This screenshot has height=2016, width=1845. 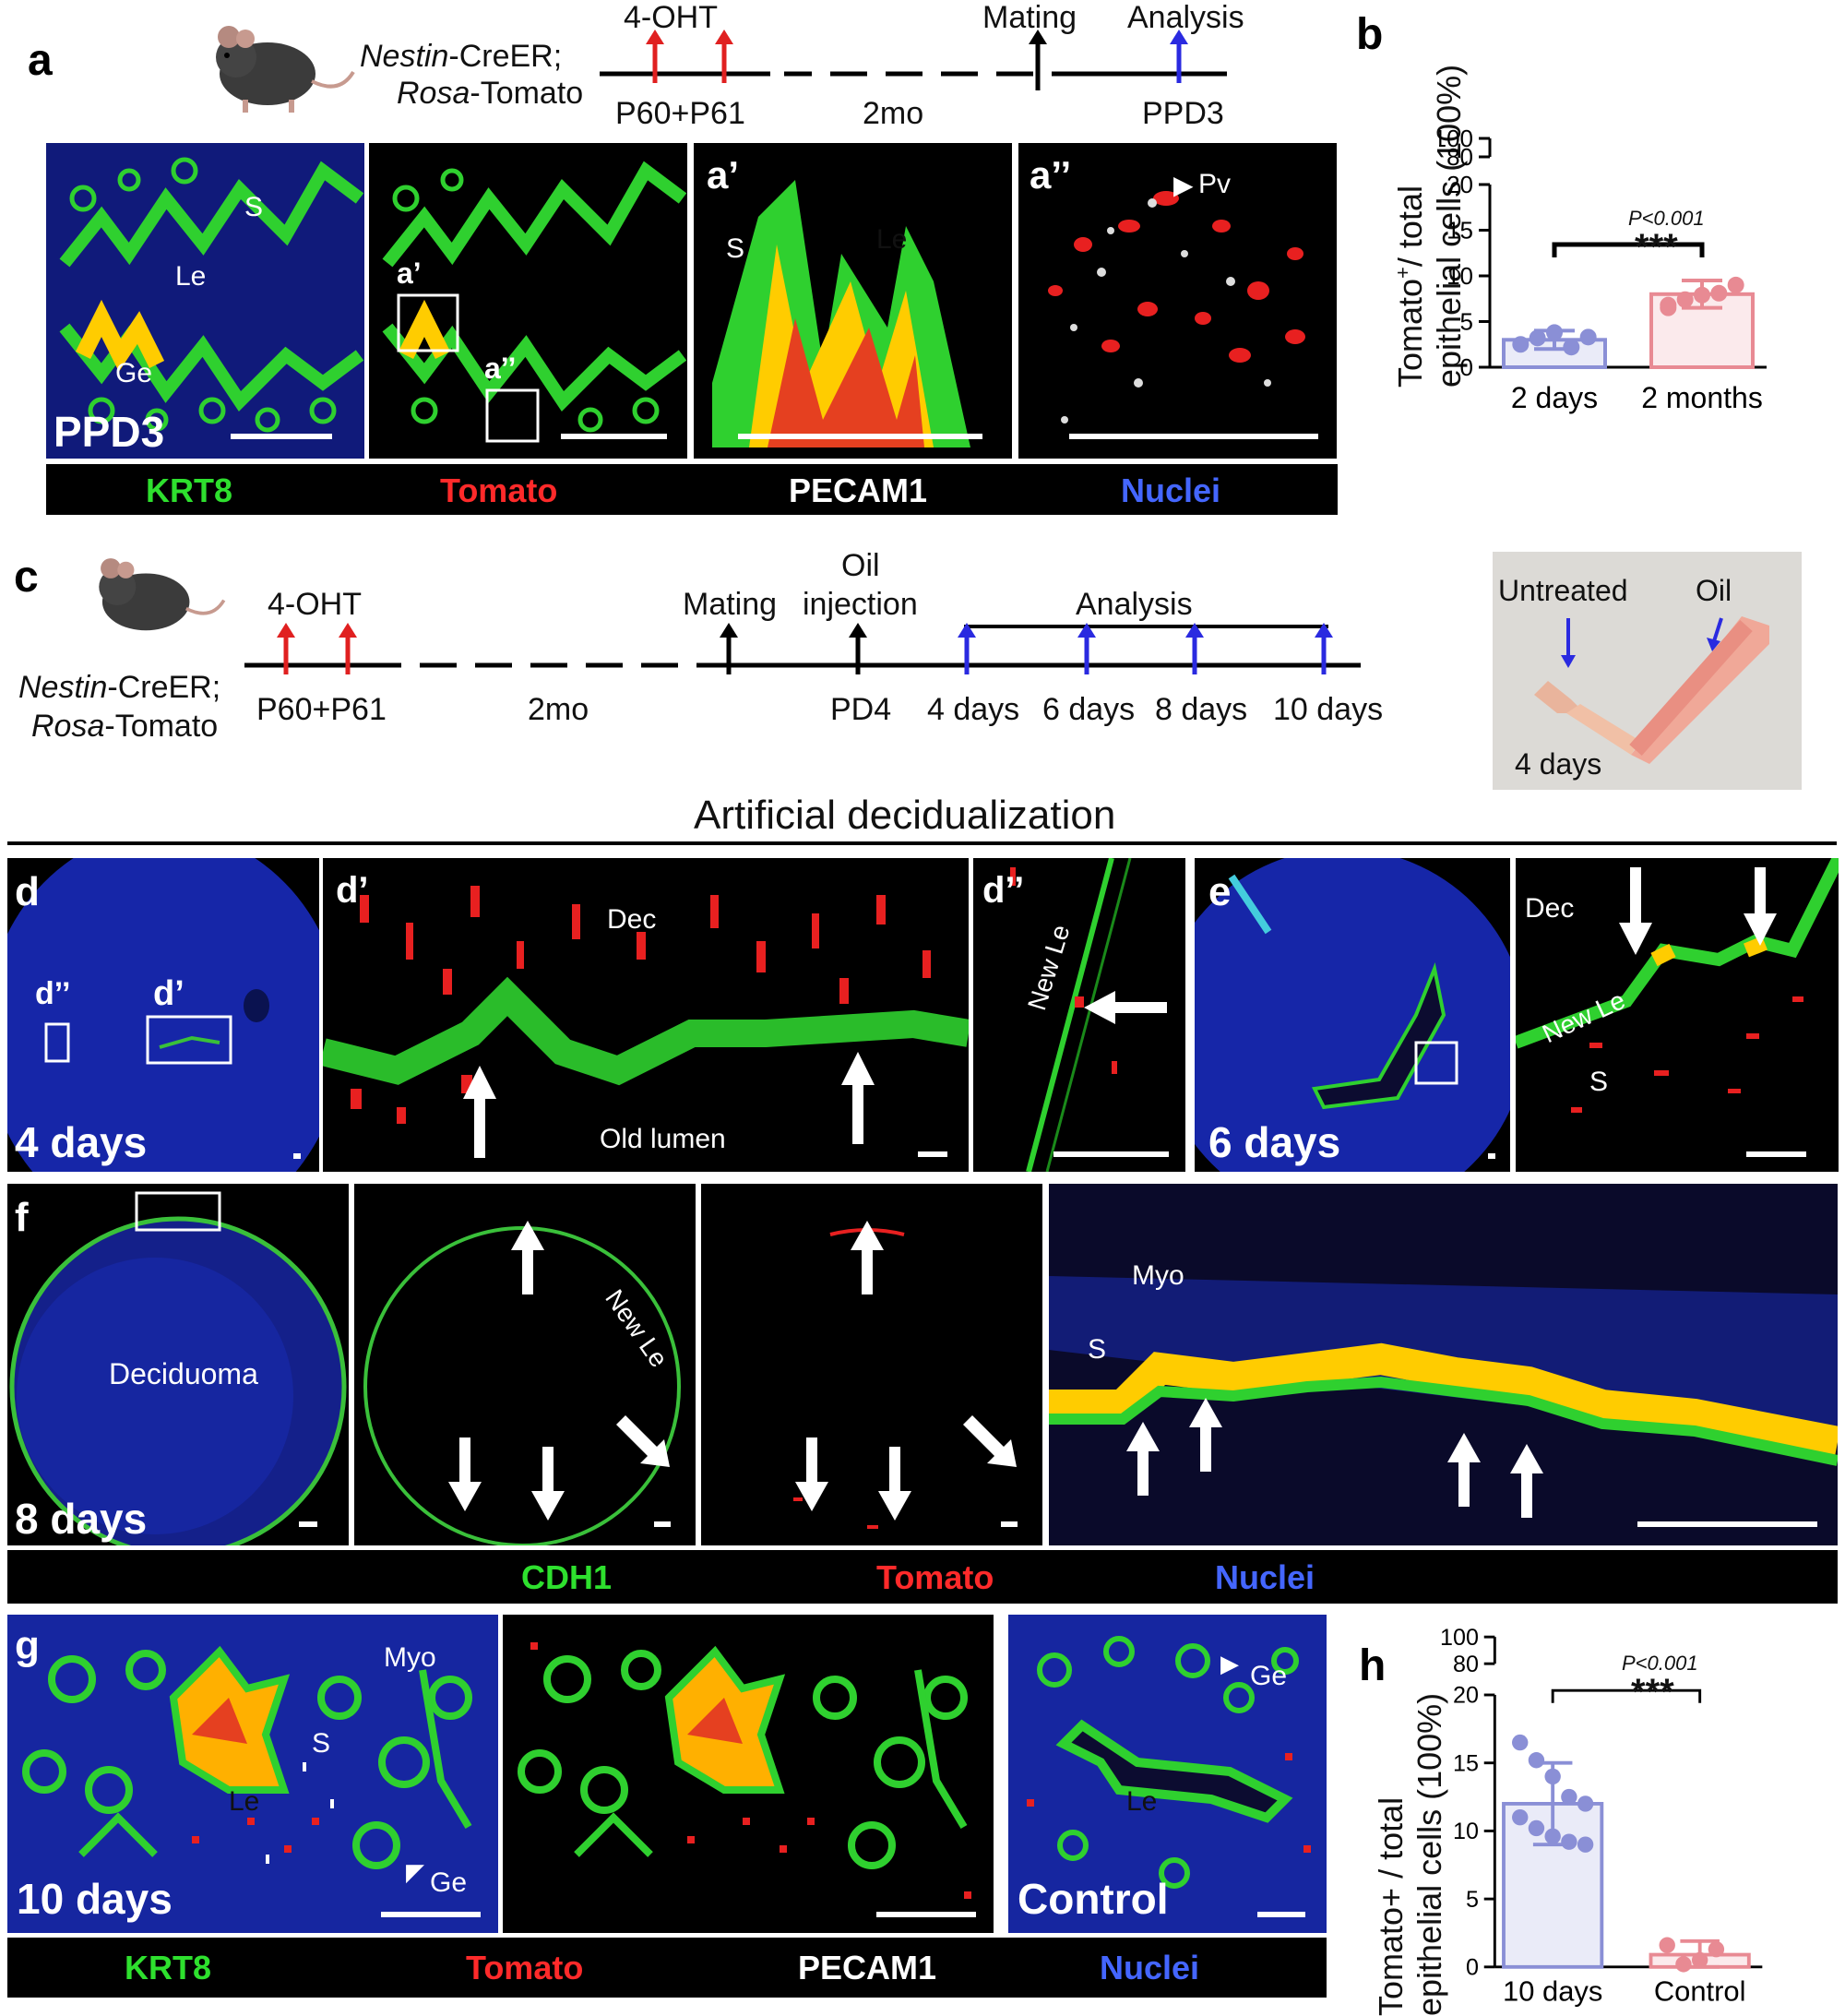 I want to click on panel-h-ylabel: Tomato+ / total epithelial cells (100%), so click(x=1410, y=1854).